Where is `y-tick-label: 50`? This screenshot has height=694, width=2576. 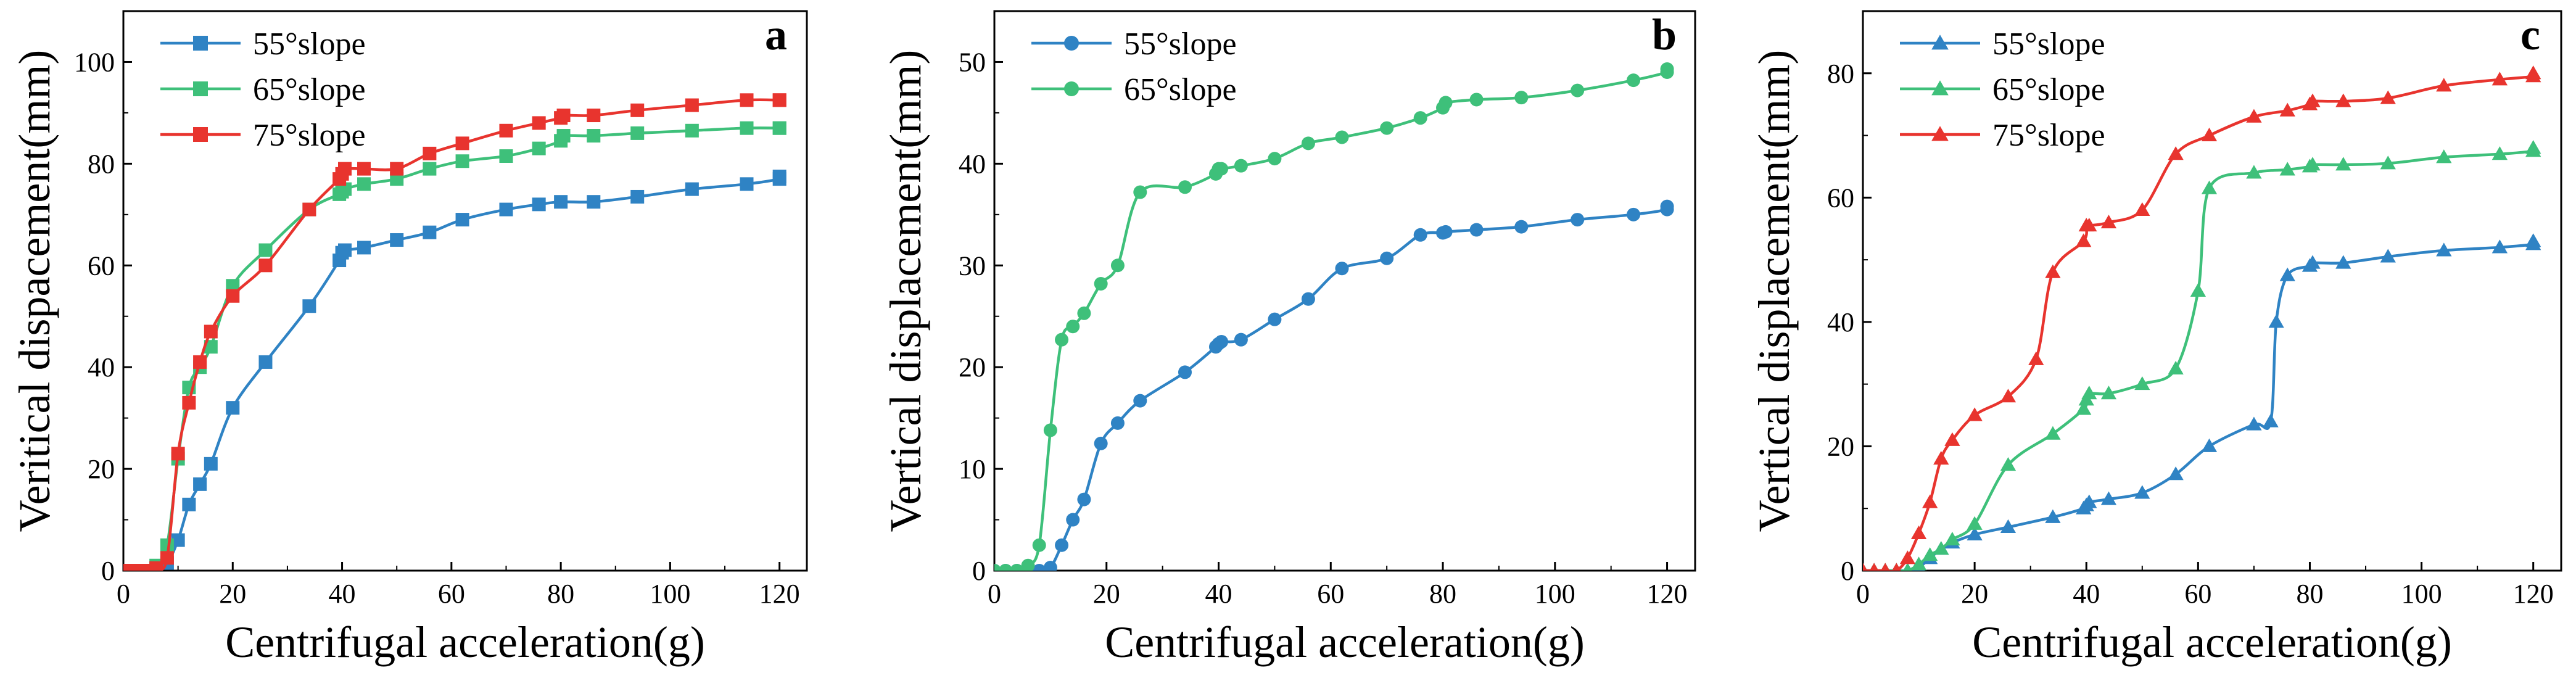
y-tick-label: 50 is located at coordinates (972, 62).